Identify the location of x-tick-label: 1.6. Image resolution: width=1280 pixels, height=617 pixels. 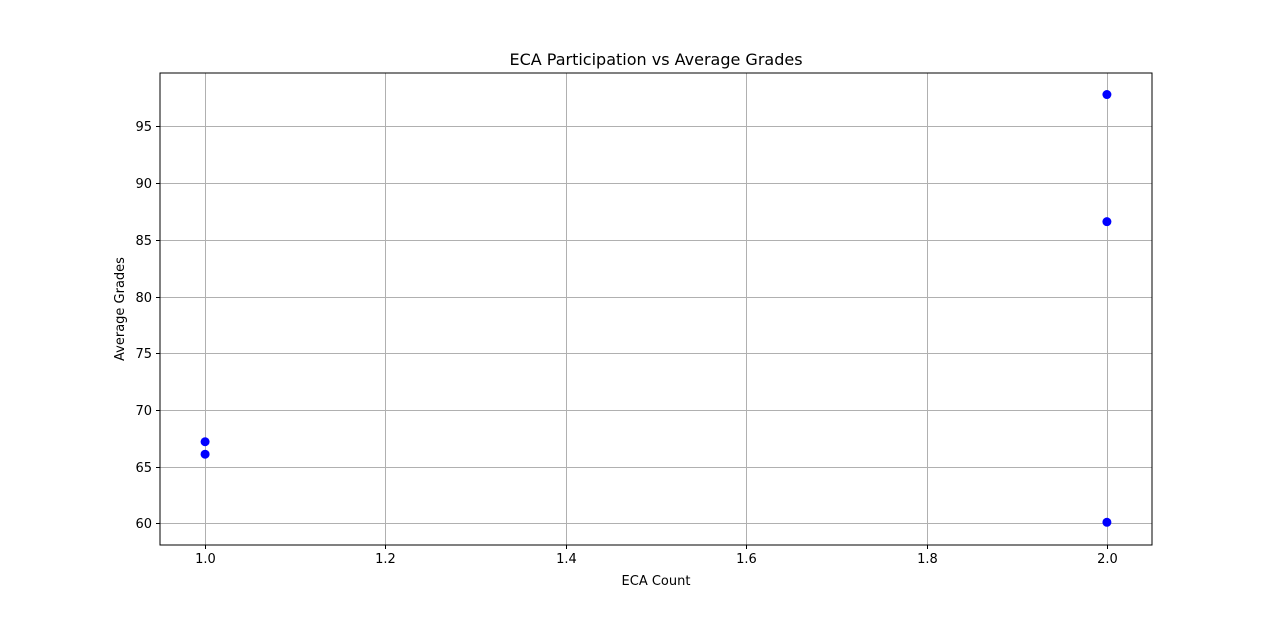
(746, 559).